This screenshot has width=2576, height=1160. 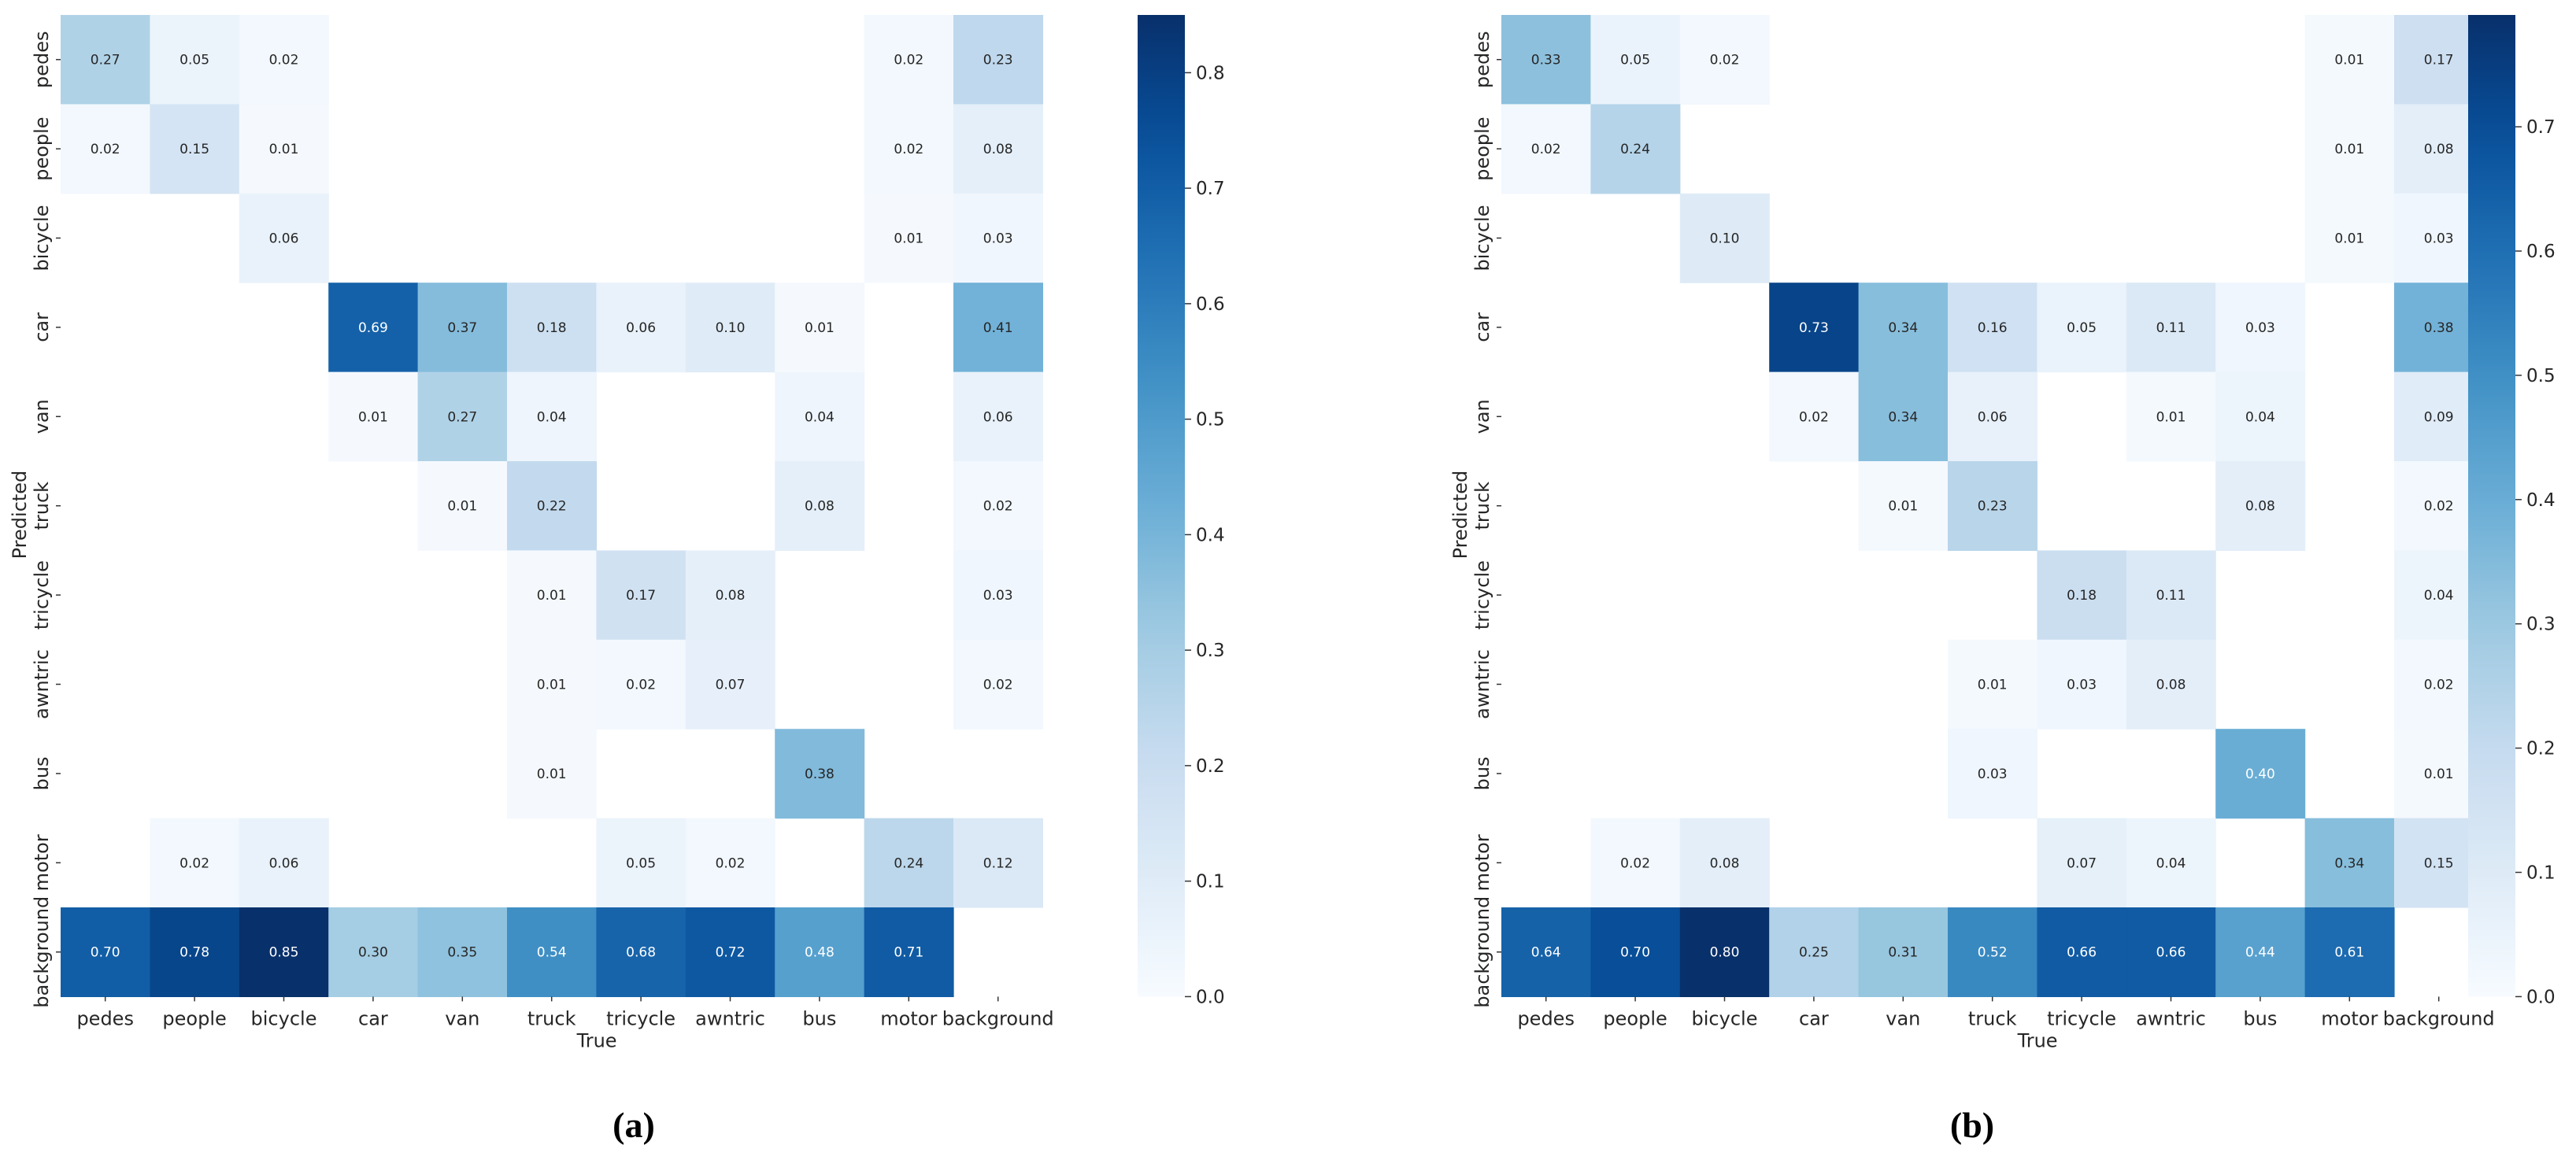 What do you see at coordinates (552, 953) in the screenshot?
I see `cell-value-label: 0.54` at bounding box center [552, 953].